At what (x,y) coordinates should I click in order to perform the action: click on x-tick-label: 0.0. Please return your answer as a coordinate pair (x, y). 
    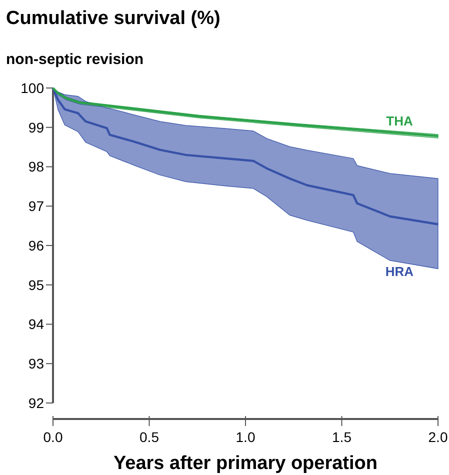
    Looking at the image, I should click on (53, 437).